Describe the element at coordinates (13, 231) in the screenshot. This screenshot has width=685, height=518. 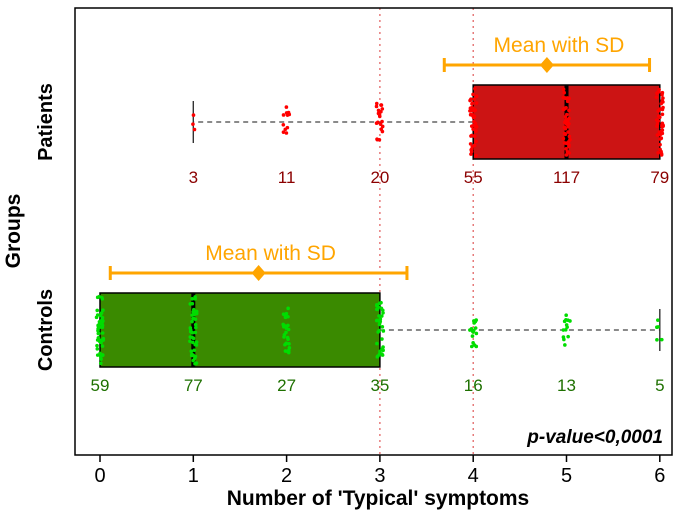
I see `y-axis-title: Groups` at that location.